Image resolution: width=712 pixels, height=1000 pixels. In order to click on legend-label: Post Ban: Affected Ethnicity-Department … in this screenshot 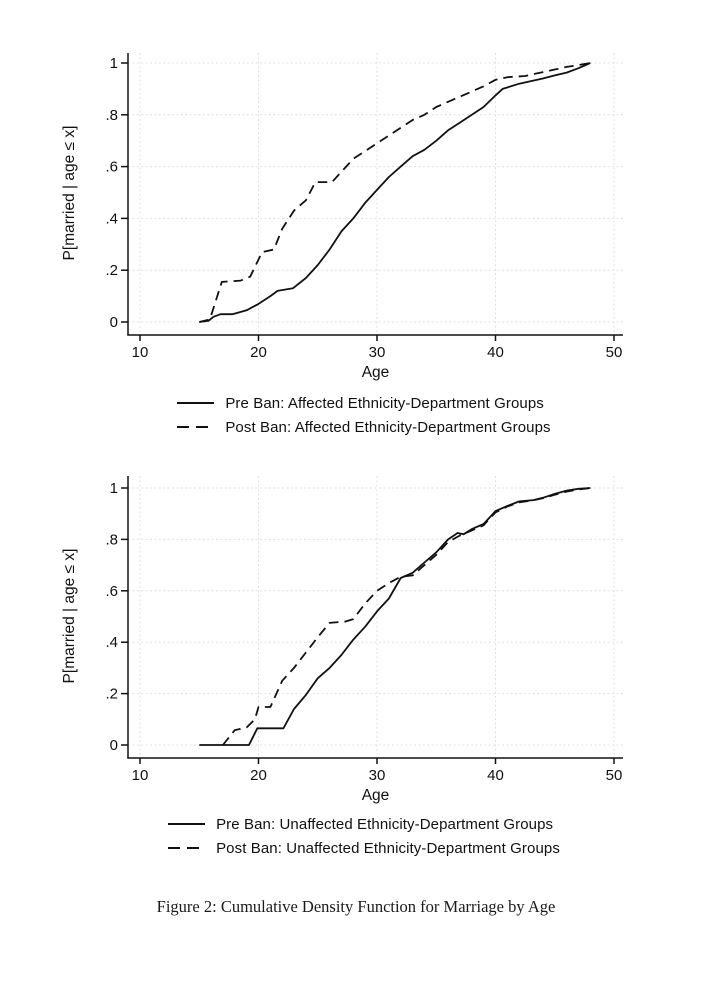, I will do `click(388, 427)`.